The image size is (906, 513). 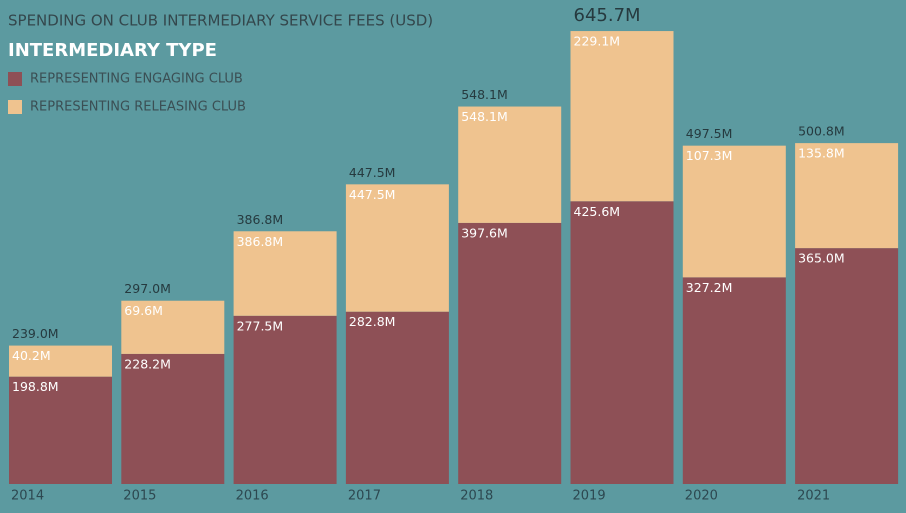 I want to click on total-label: 447.5M, so click(x=372, y=172).